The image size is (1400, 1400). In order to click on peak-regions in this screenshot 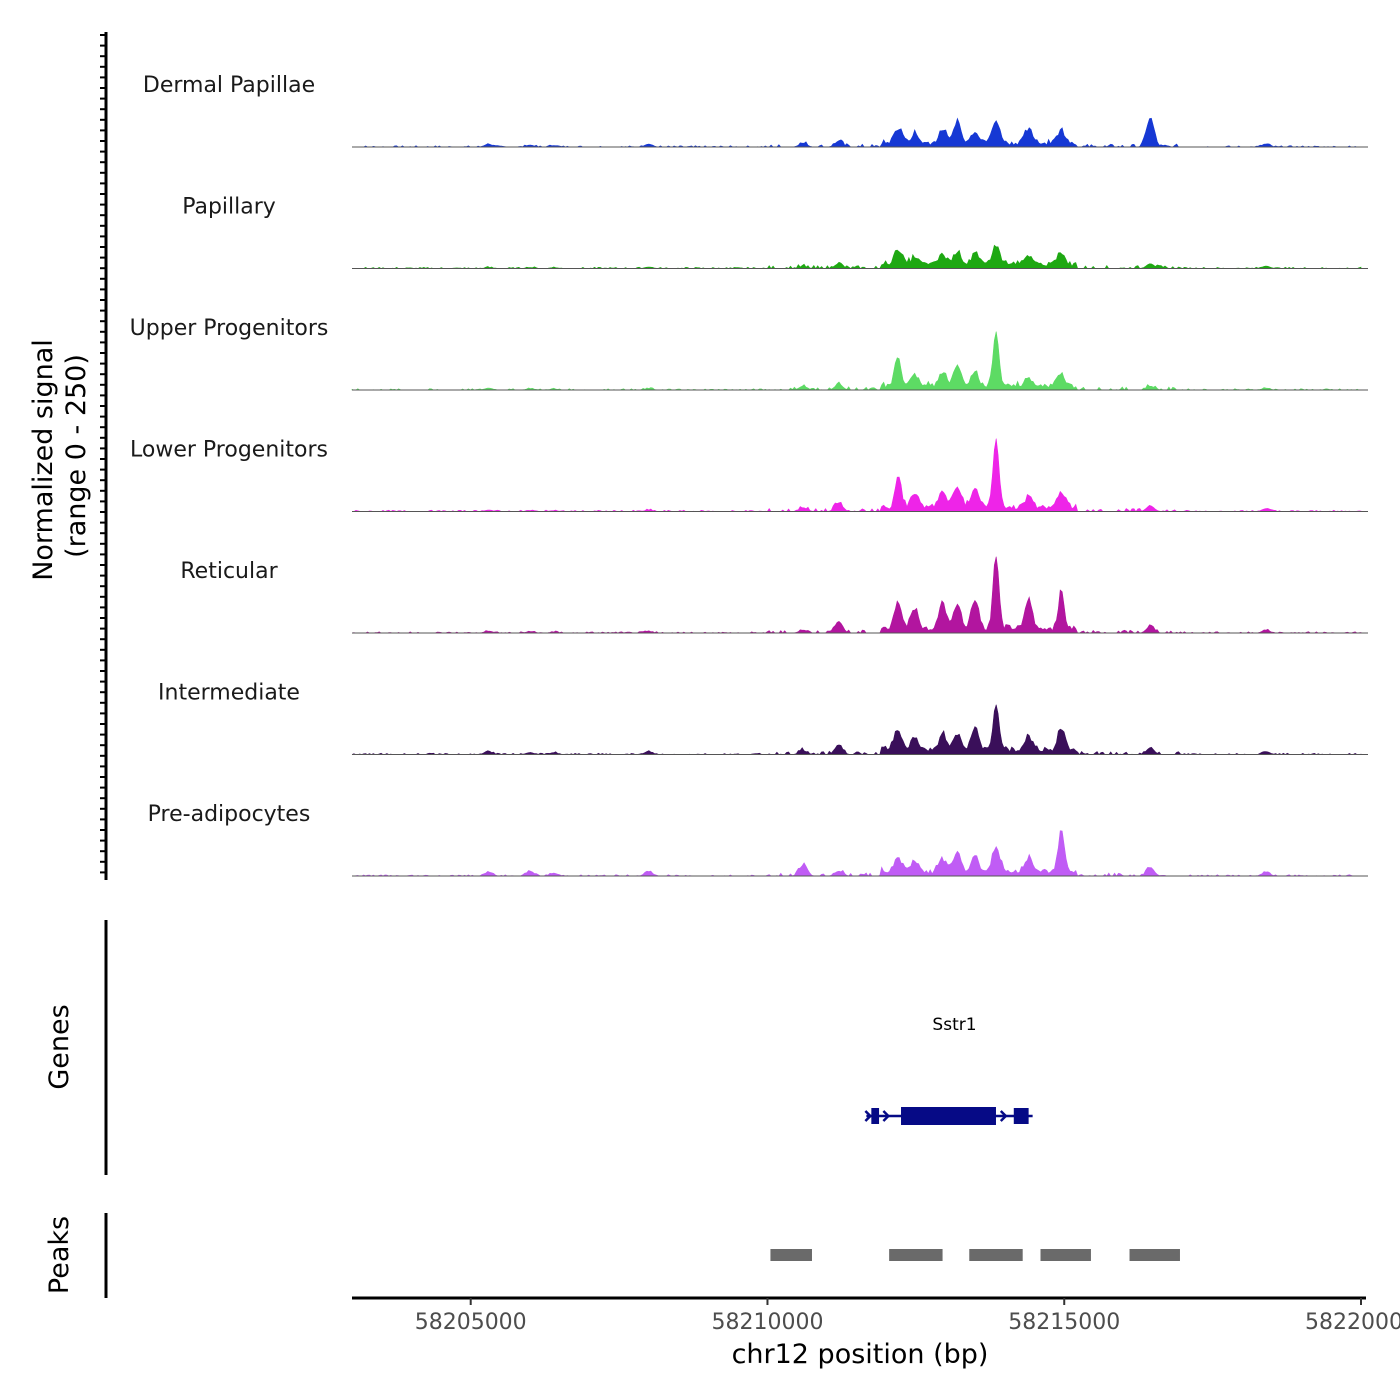, I will do `click(975, 1255)`.